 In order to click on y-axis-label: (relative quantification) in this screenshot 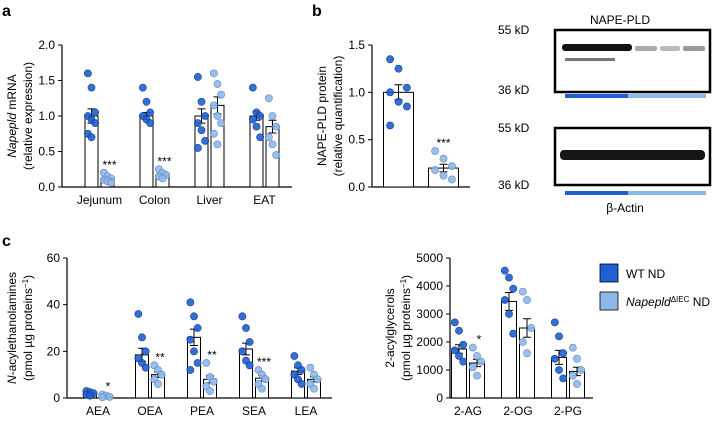, I will do `click(338, 116)`.